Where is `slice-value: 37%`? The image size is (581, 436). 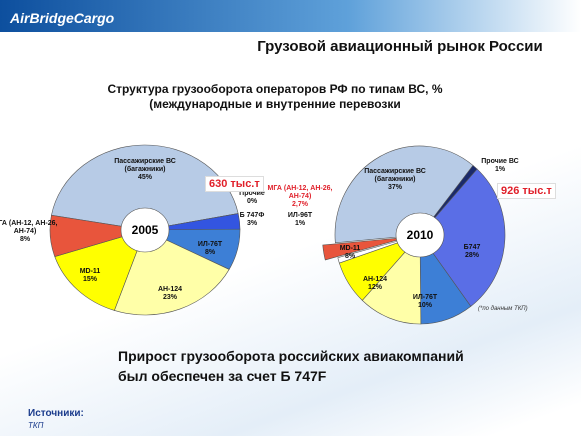
slice-value: 37% is located at coordinates (394, 187).